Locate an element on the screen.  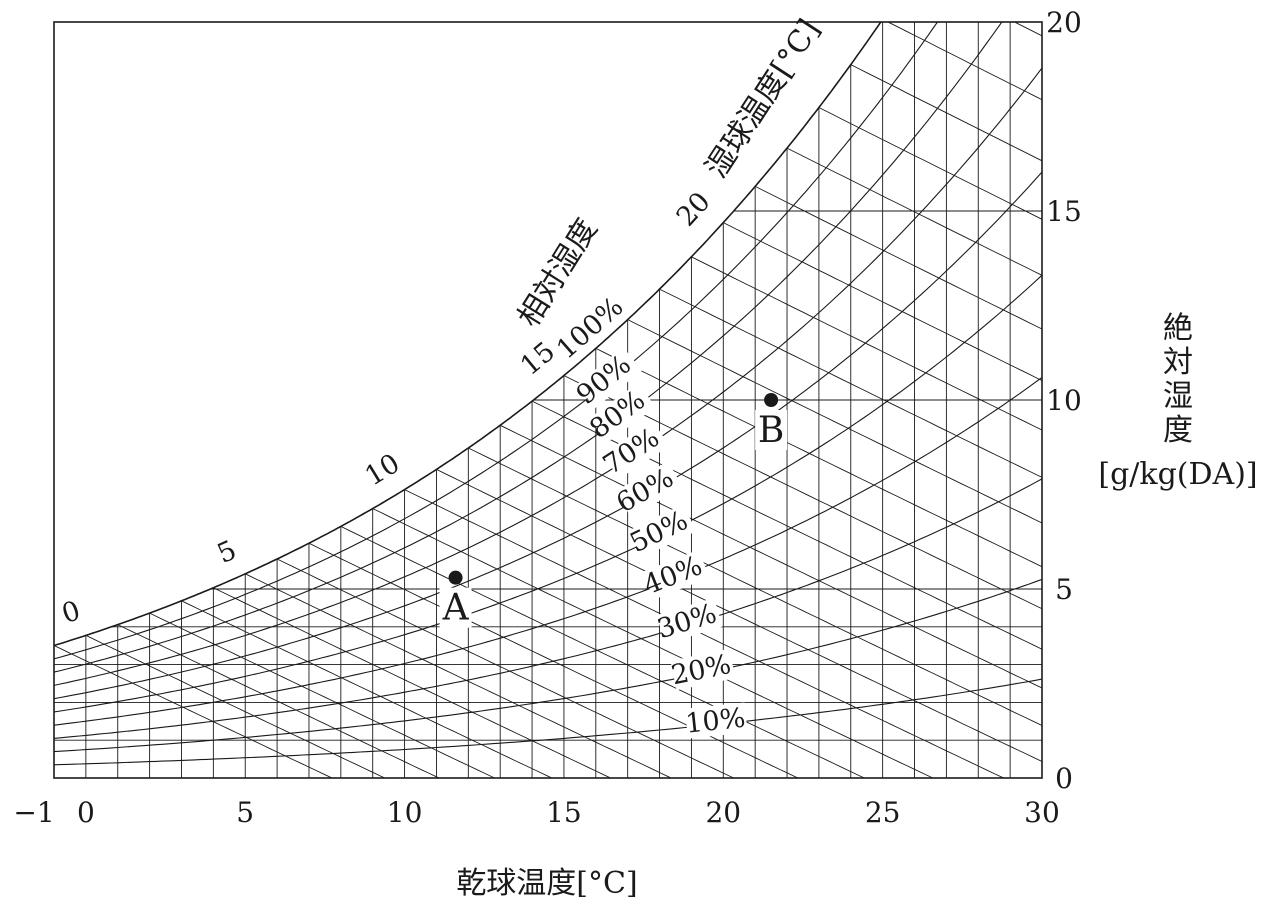
y-tick-label: 15 is located at coordinates (1064, 211).